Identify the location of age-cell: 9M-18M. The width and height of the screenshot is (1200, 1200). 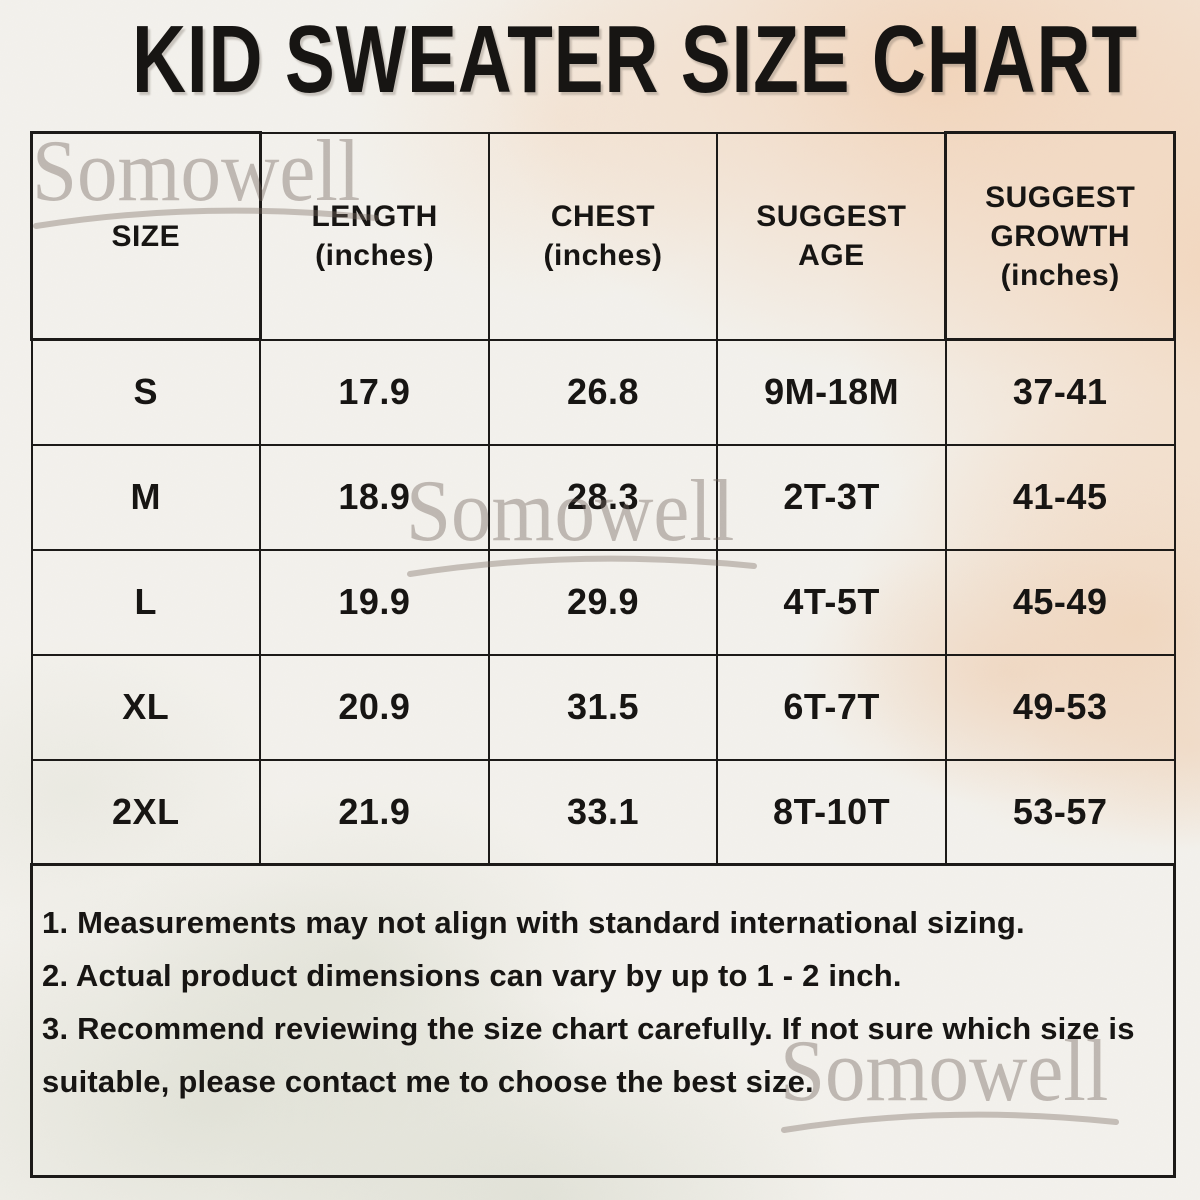
(831, 392).